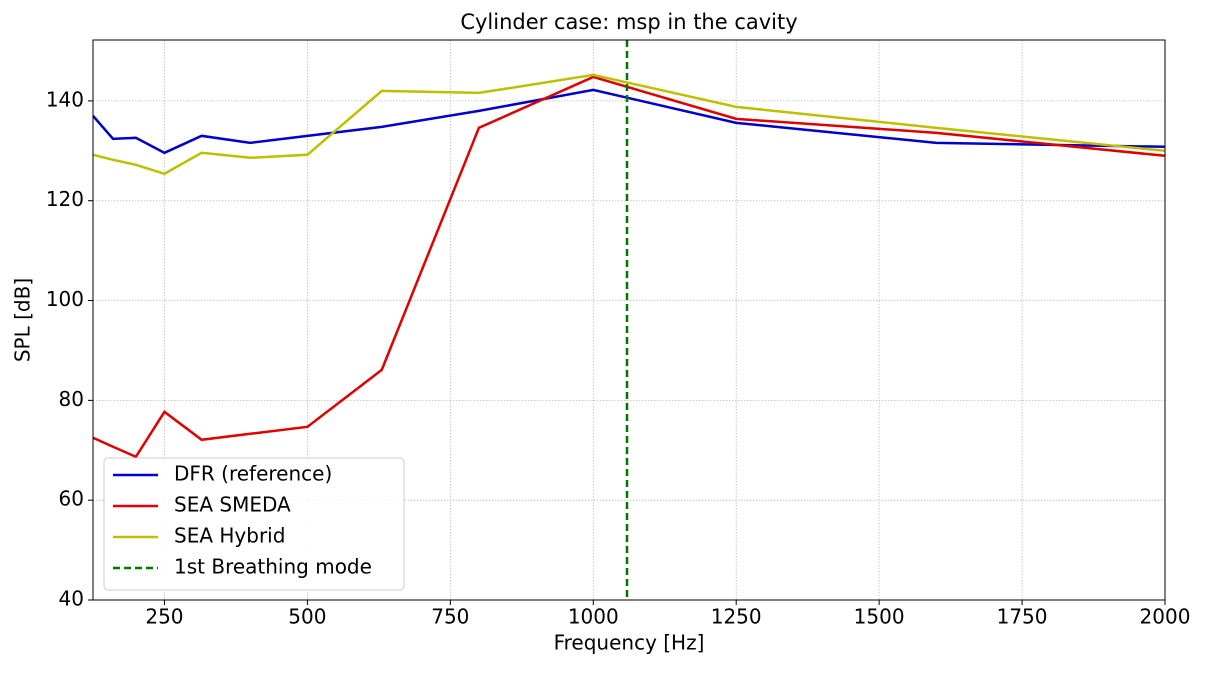 The width and height of the screenshot is (1208, 674). Describe the element at coordinates (1022, 617) in the screenshot. I see `x-tick-label: 1750` at that location.